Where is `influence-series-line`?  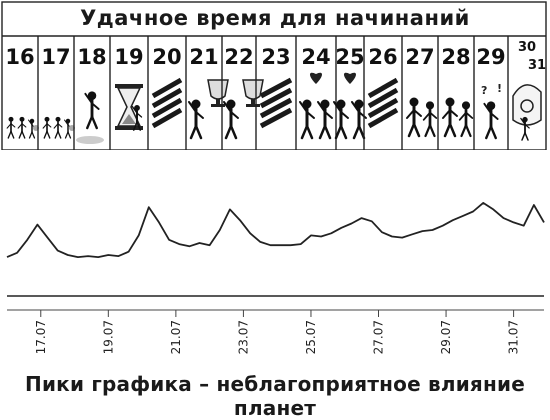 influence-series-line is located at coordinates (275, 230).